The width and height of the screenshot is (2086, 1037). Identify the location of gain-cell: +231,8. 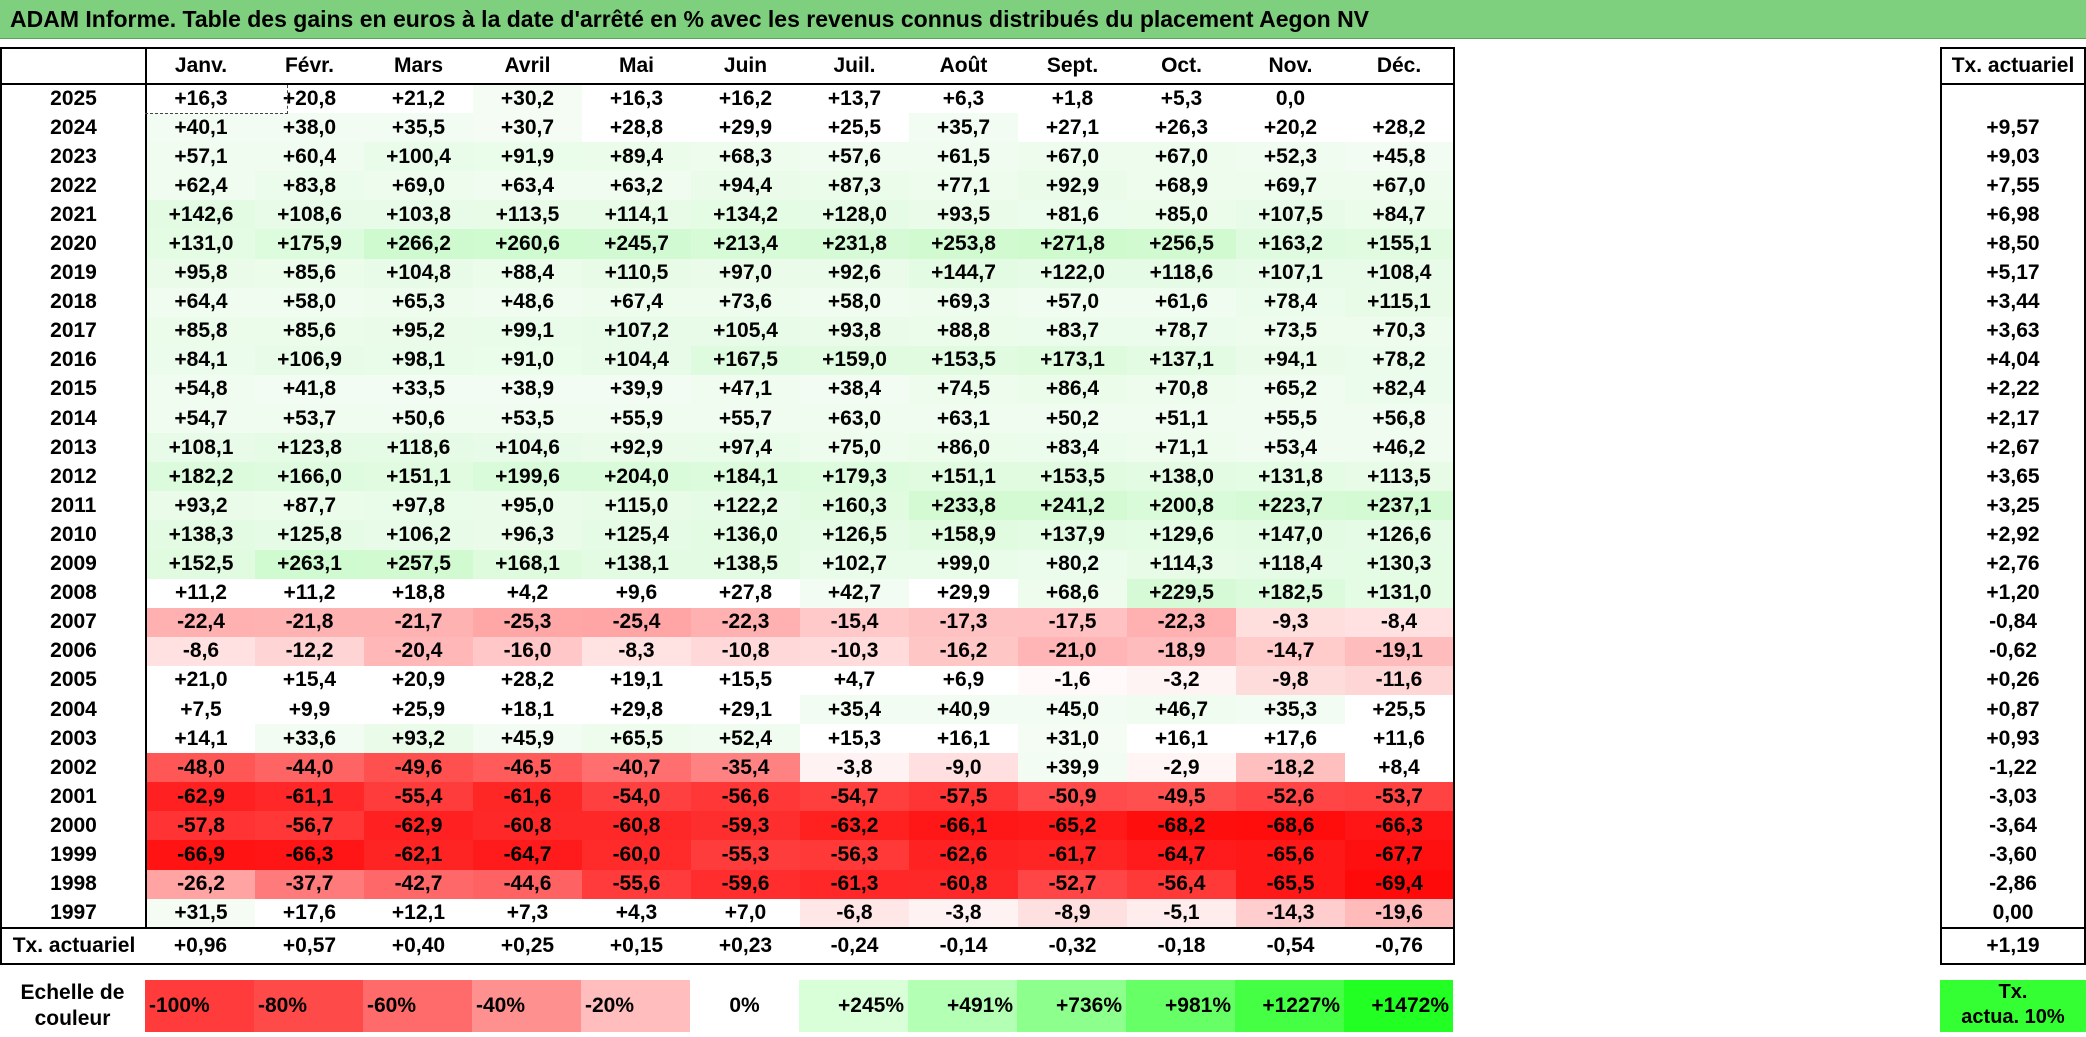
(854, 244).